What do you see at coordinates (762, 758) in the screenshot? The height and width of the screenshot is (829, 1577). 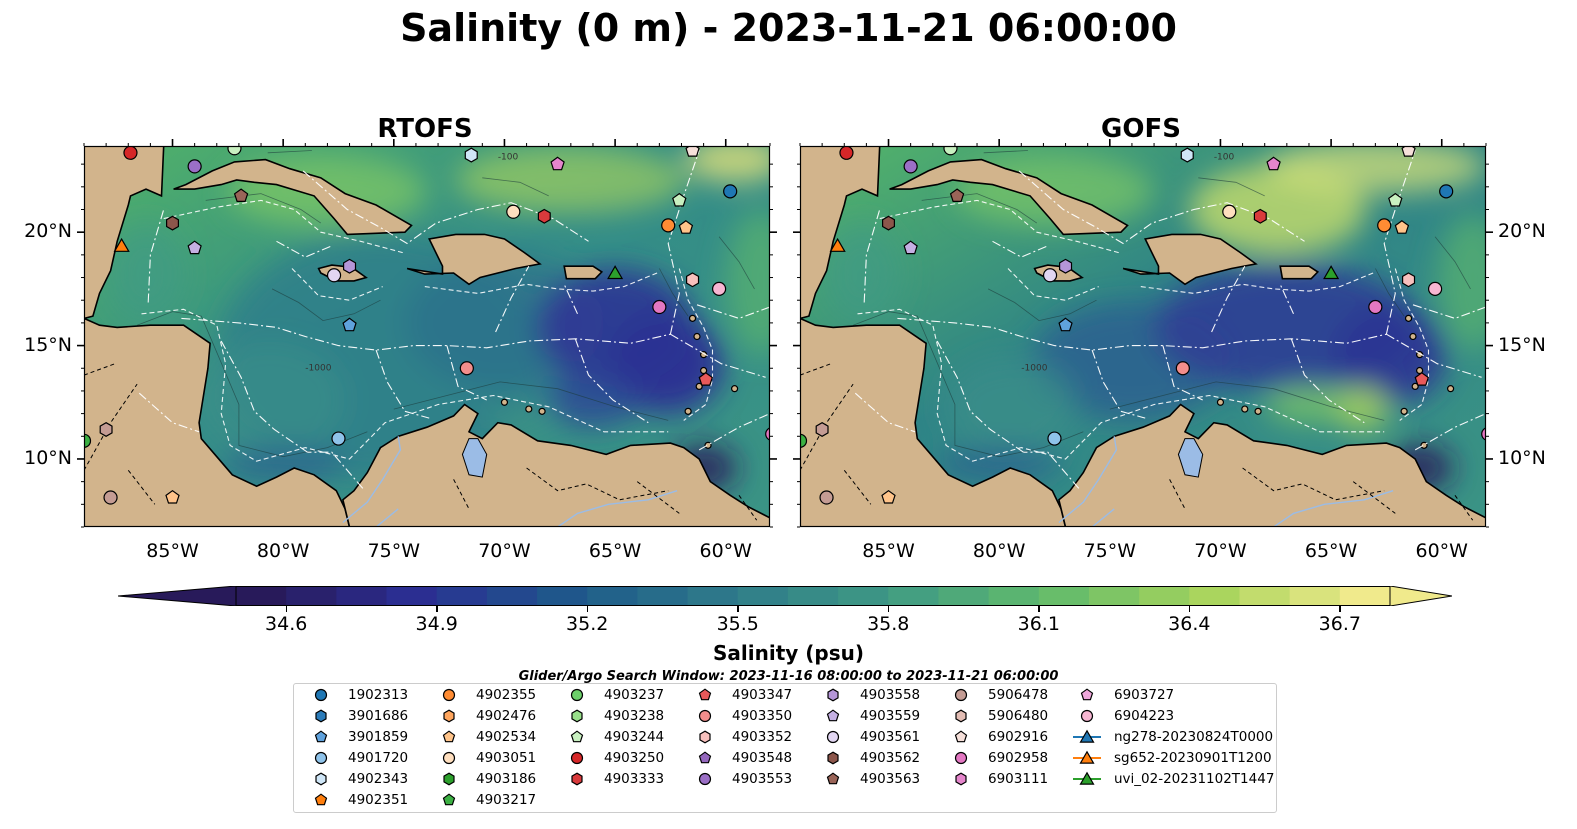 I see `legend-label: 4903548` at bounding box center [762, 758].